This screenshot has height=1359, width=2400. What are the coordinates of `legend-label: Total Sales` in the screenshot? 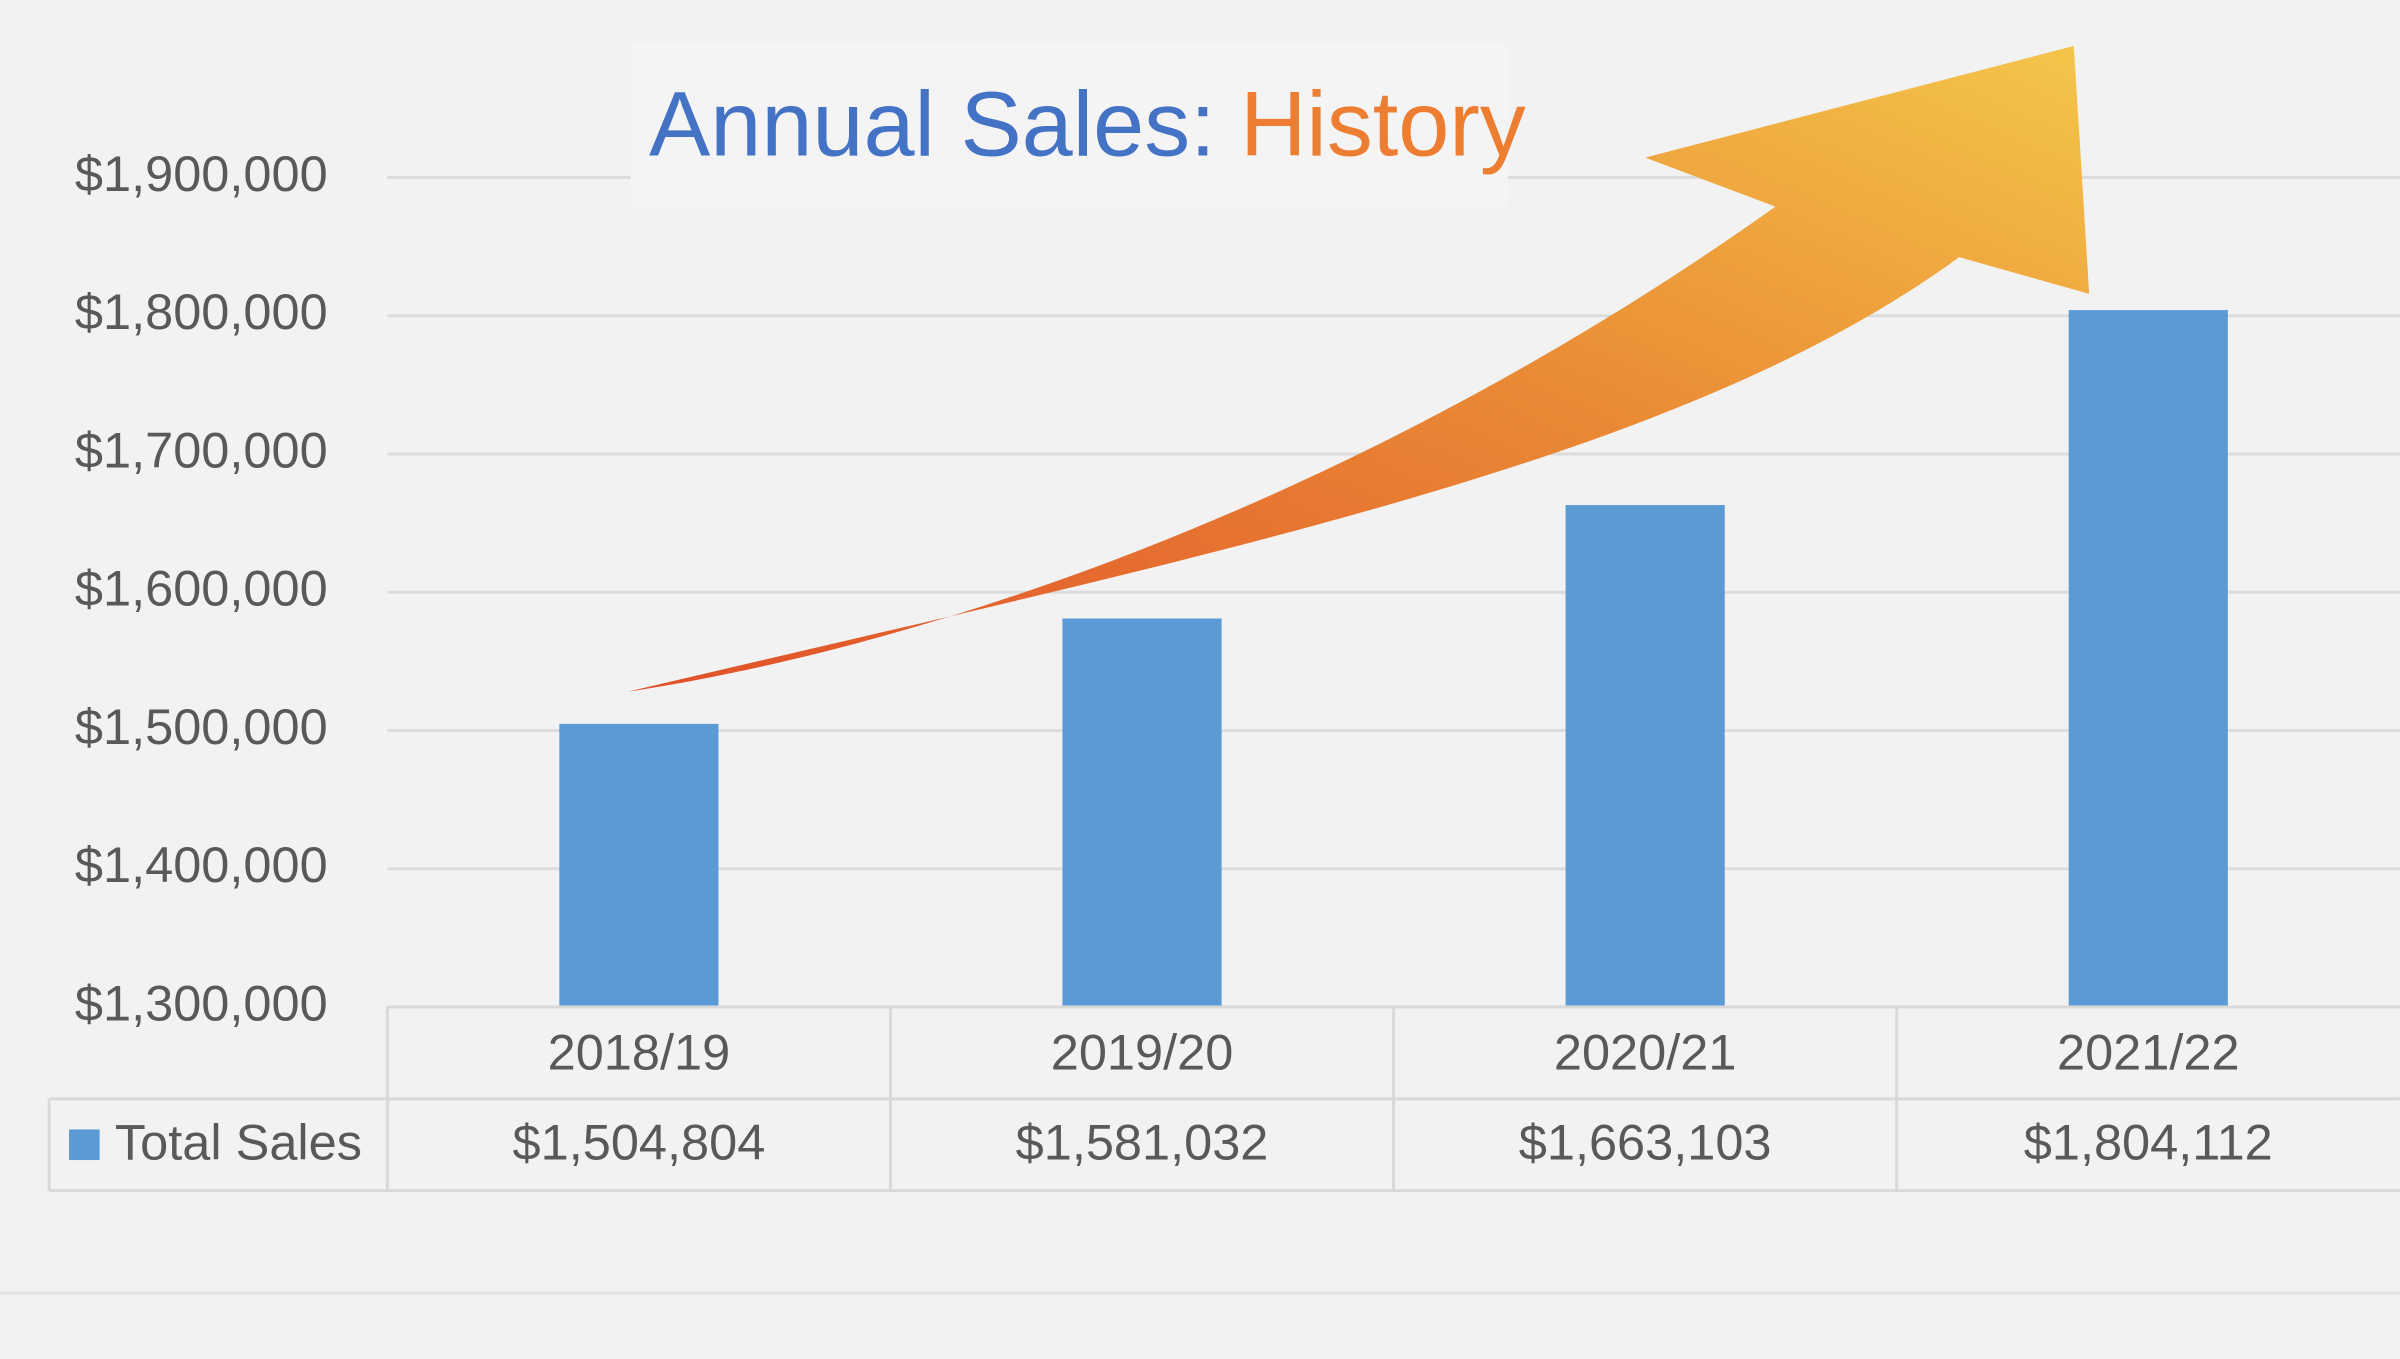 It's located at (238, 1142).